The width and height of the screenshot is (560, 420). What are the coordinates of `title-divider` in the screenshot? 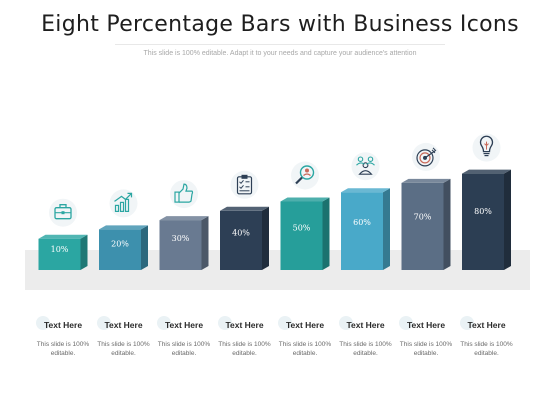 It's located at (280, 44).